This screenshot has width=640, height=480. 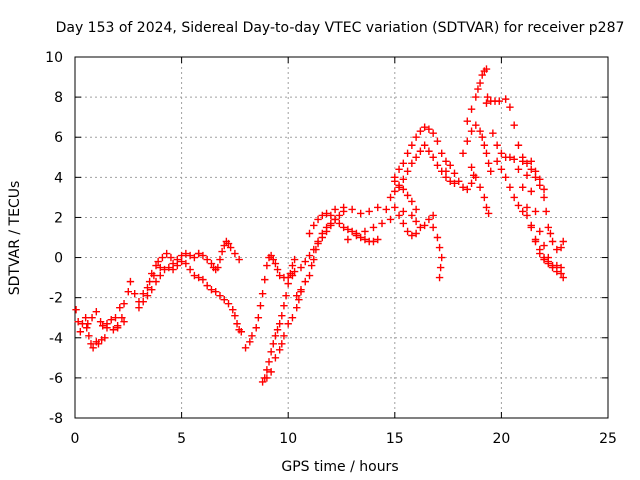 I want to click on y-tick-label: 0, so click(x=58, y=259).